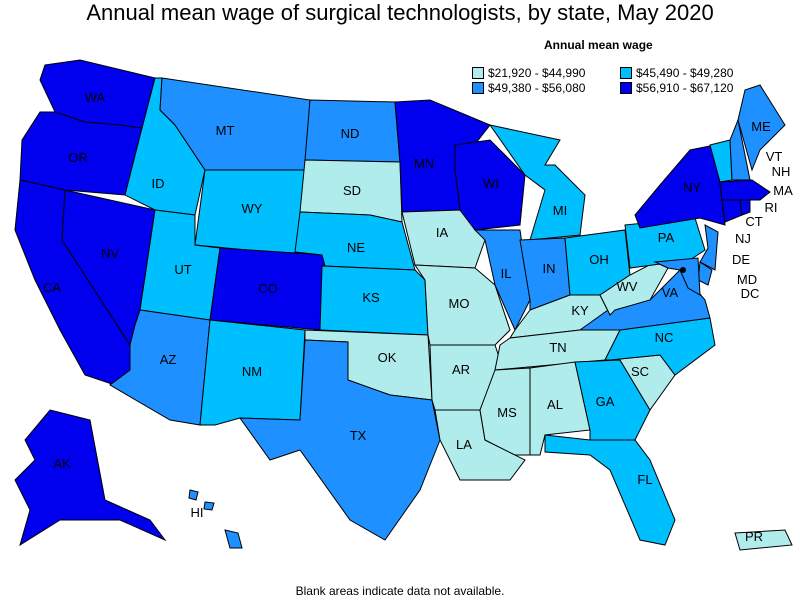 This screenshot has width=800, height=600. Describe the element at coordinates (507, 412) in the screenshot. I see `state-label-MS: MS` at that location.